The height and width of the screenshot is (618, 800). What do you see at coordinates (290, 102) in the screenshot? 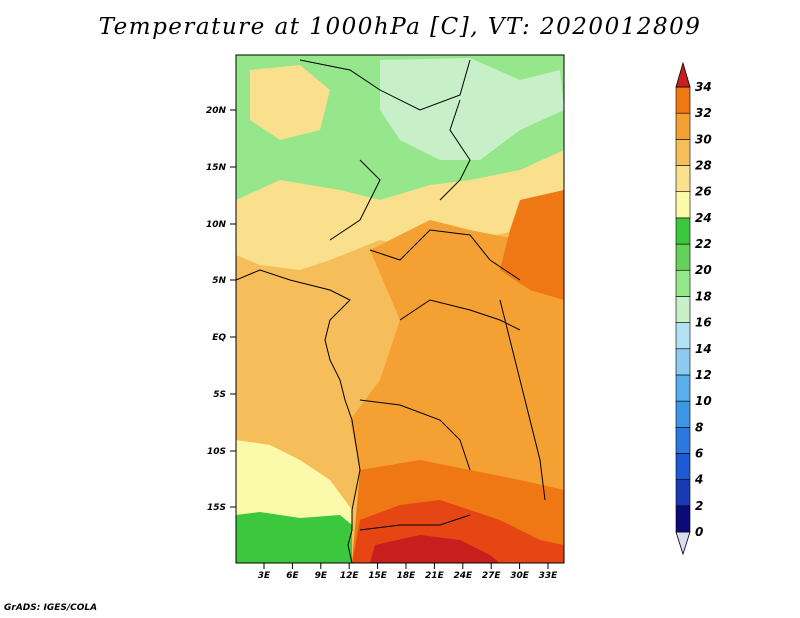
I see `pale-yellow-north` at bounding box center [290, 102].